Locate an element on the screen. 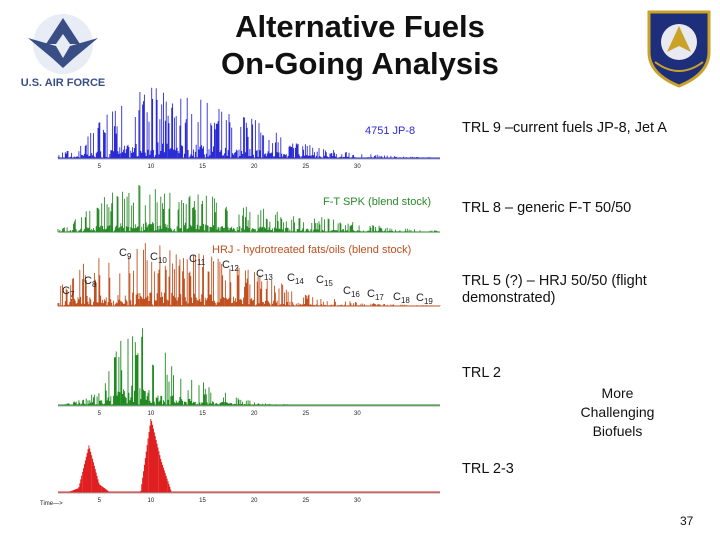  peak-label: C16 is located at coordinates (351, 292).